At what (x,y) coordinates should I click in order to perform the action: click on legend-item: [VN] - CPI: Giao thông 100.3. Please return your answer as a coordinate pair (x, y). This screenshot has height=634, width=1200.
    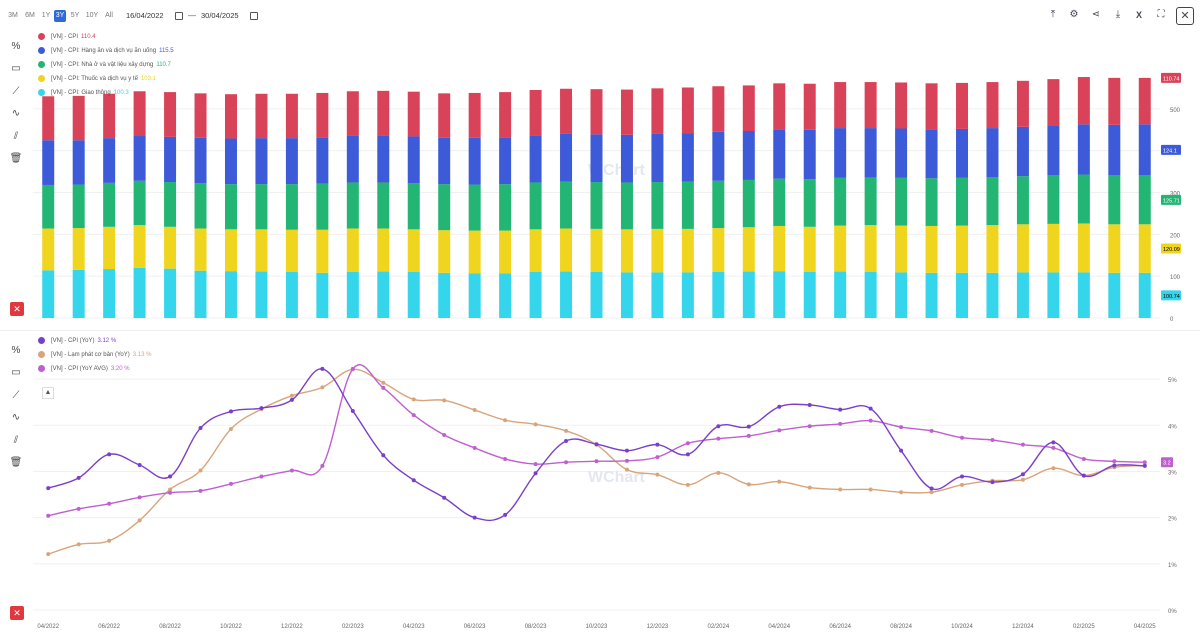
    Looking at the image, I should click on (83, 93).